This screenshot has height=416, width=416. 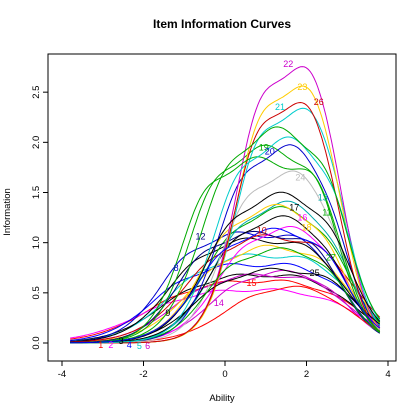 What do you see at coordinates (302, 87) in the screenshot?
I see `curve-label-23: 23` at bounding box center [302, 87].